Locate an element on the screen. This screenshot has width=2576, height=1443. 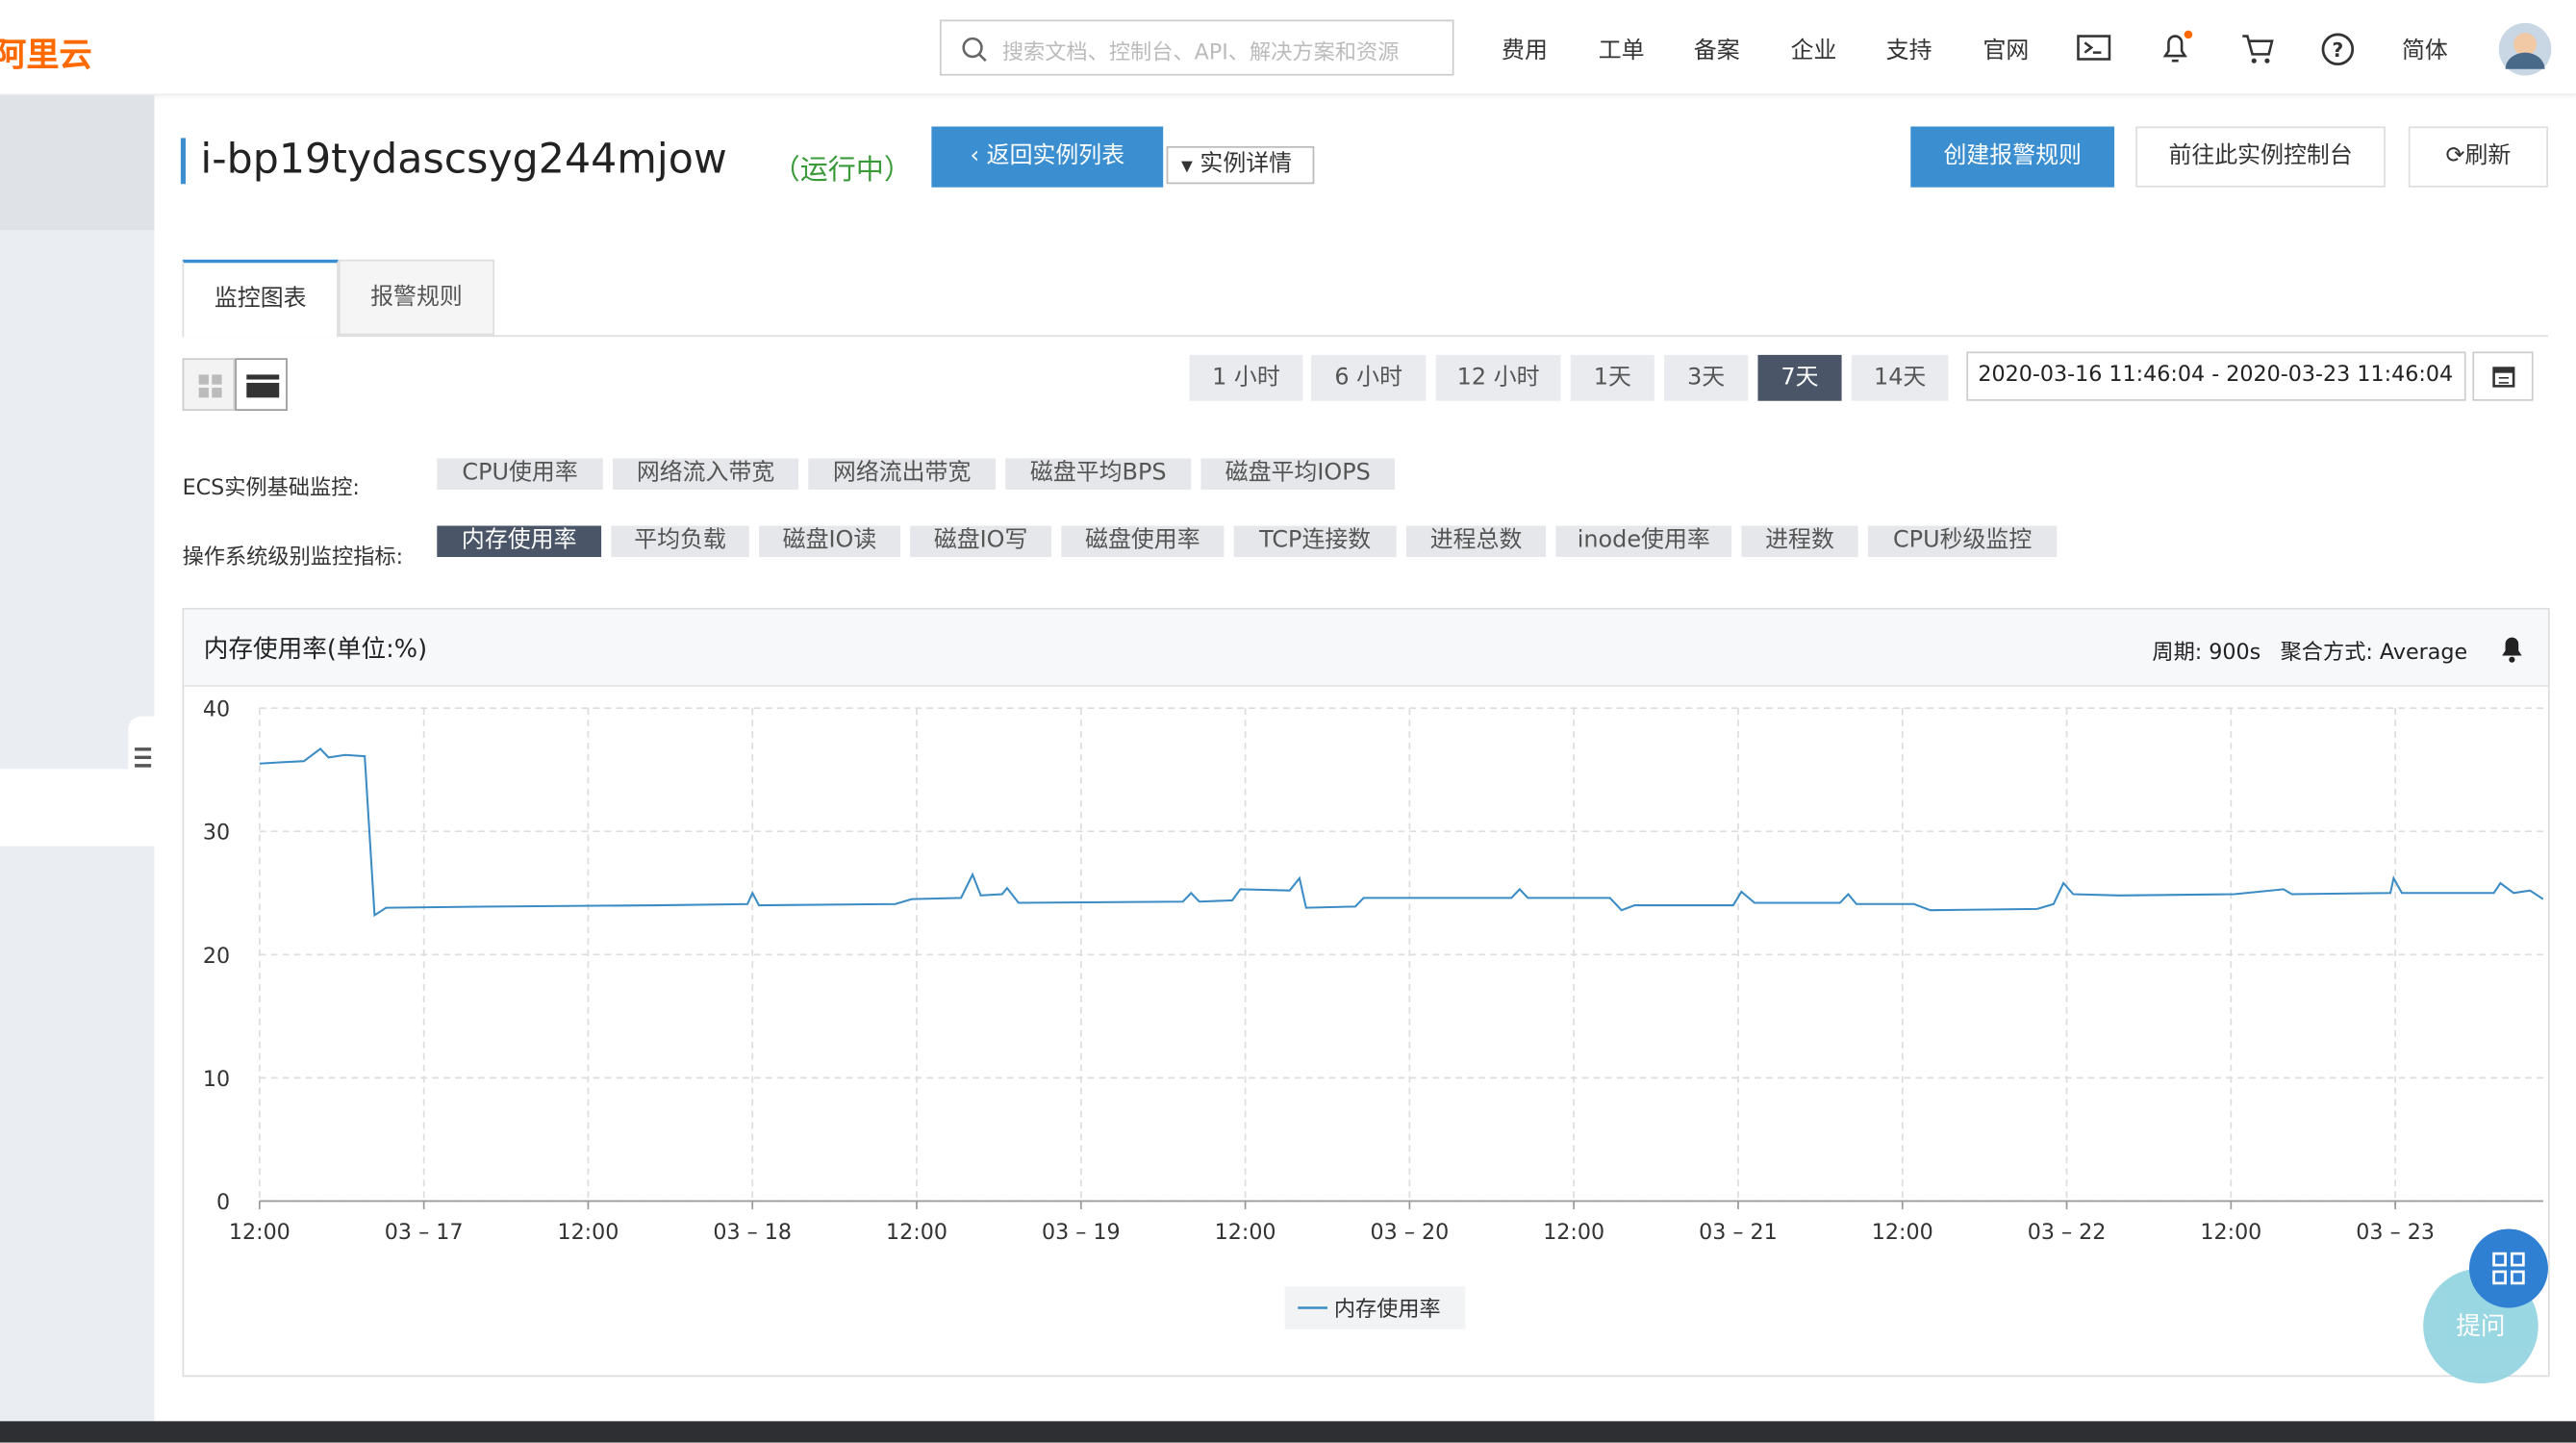
x-tick-label: 03 – 22 is located at coordinates (2068, 1232).